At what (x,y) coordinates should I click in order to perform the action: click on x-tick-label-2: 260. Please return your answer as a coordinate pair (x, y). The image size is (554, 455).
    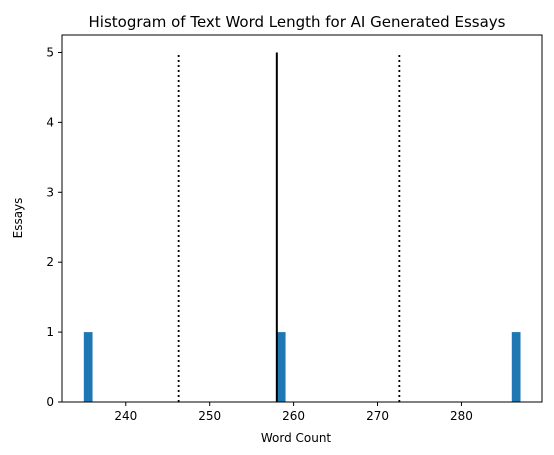
    Looking at the image, I should click on (293, 416).